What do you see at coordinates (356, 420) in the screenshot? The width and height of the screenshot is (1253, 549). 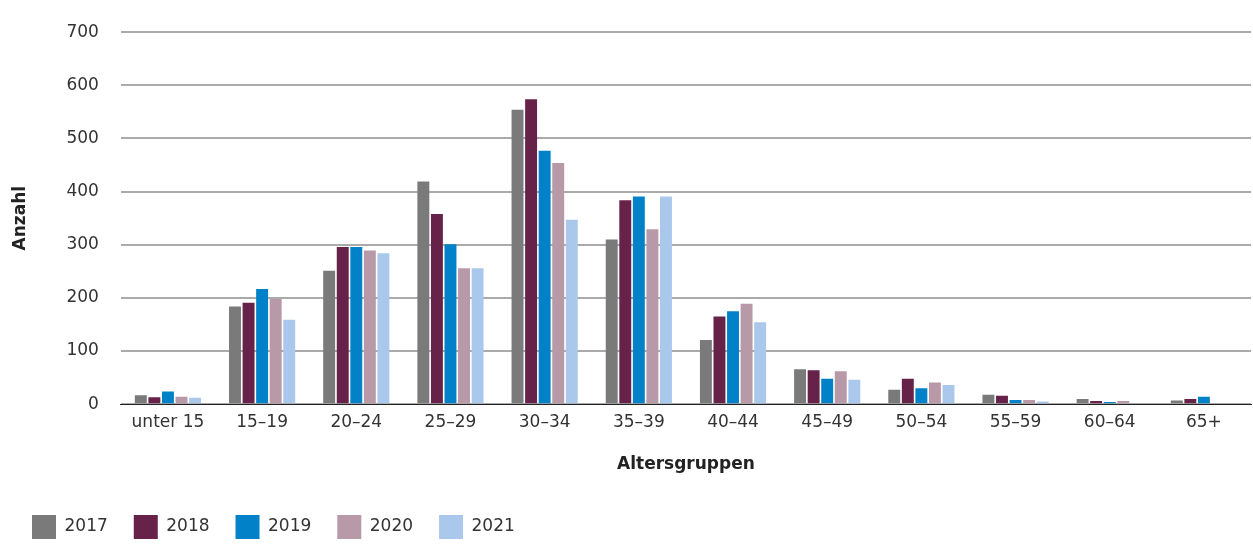 I see `x-tick-label: 20–24` at bounding box center [356, 420].